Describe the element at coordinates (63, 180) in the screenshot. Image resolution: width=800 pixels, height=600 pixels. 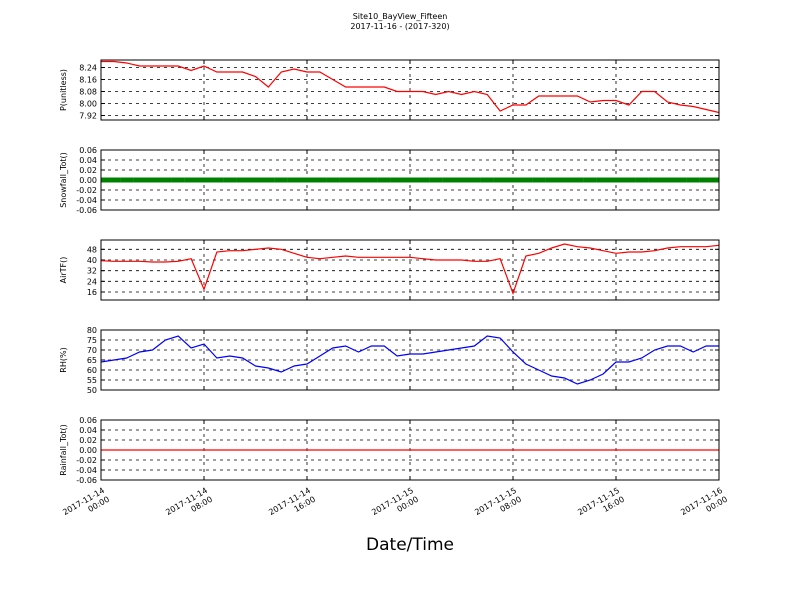
I see `y-axis-label: Snowfall_Tot()` at that location.